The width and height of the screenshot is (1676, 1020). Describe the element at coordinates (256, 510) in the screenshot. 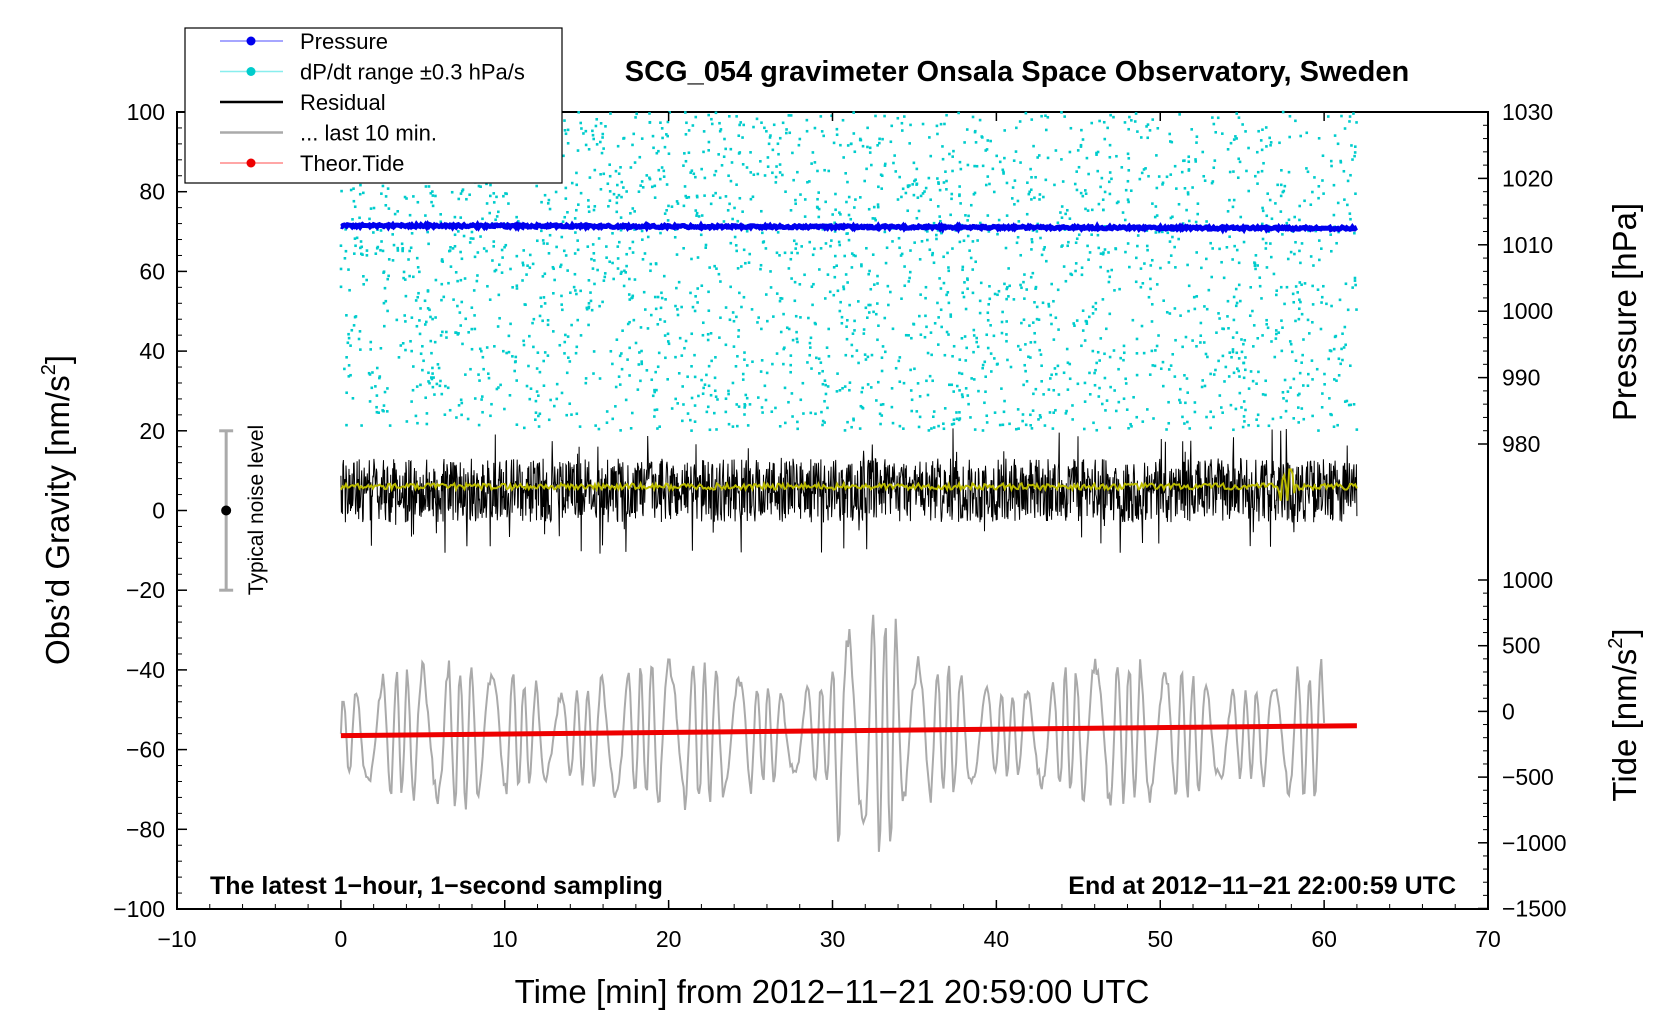

I see `noise-level-label: Typical noise level` at that location.